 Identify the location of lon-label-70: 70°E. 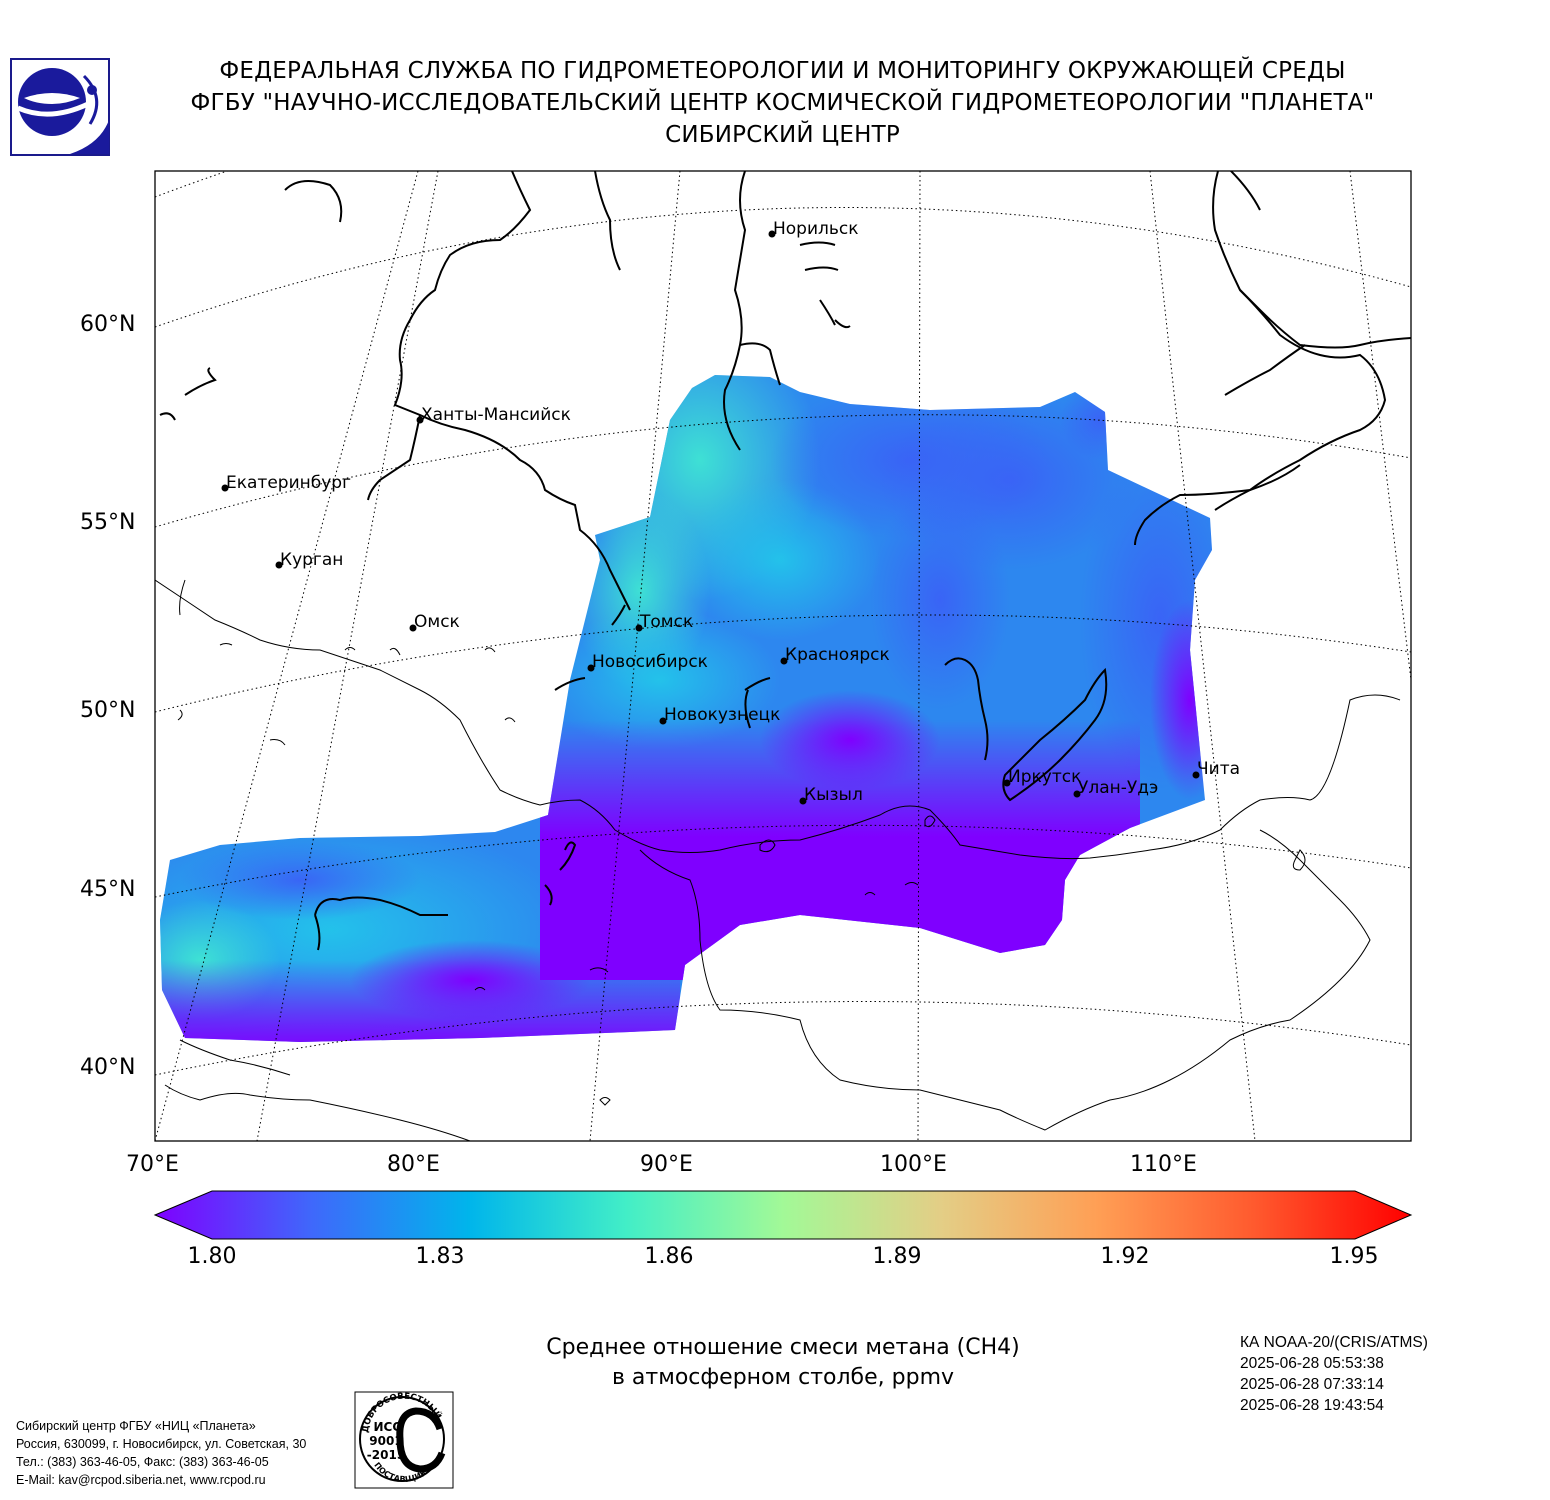
(152, 1164).